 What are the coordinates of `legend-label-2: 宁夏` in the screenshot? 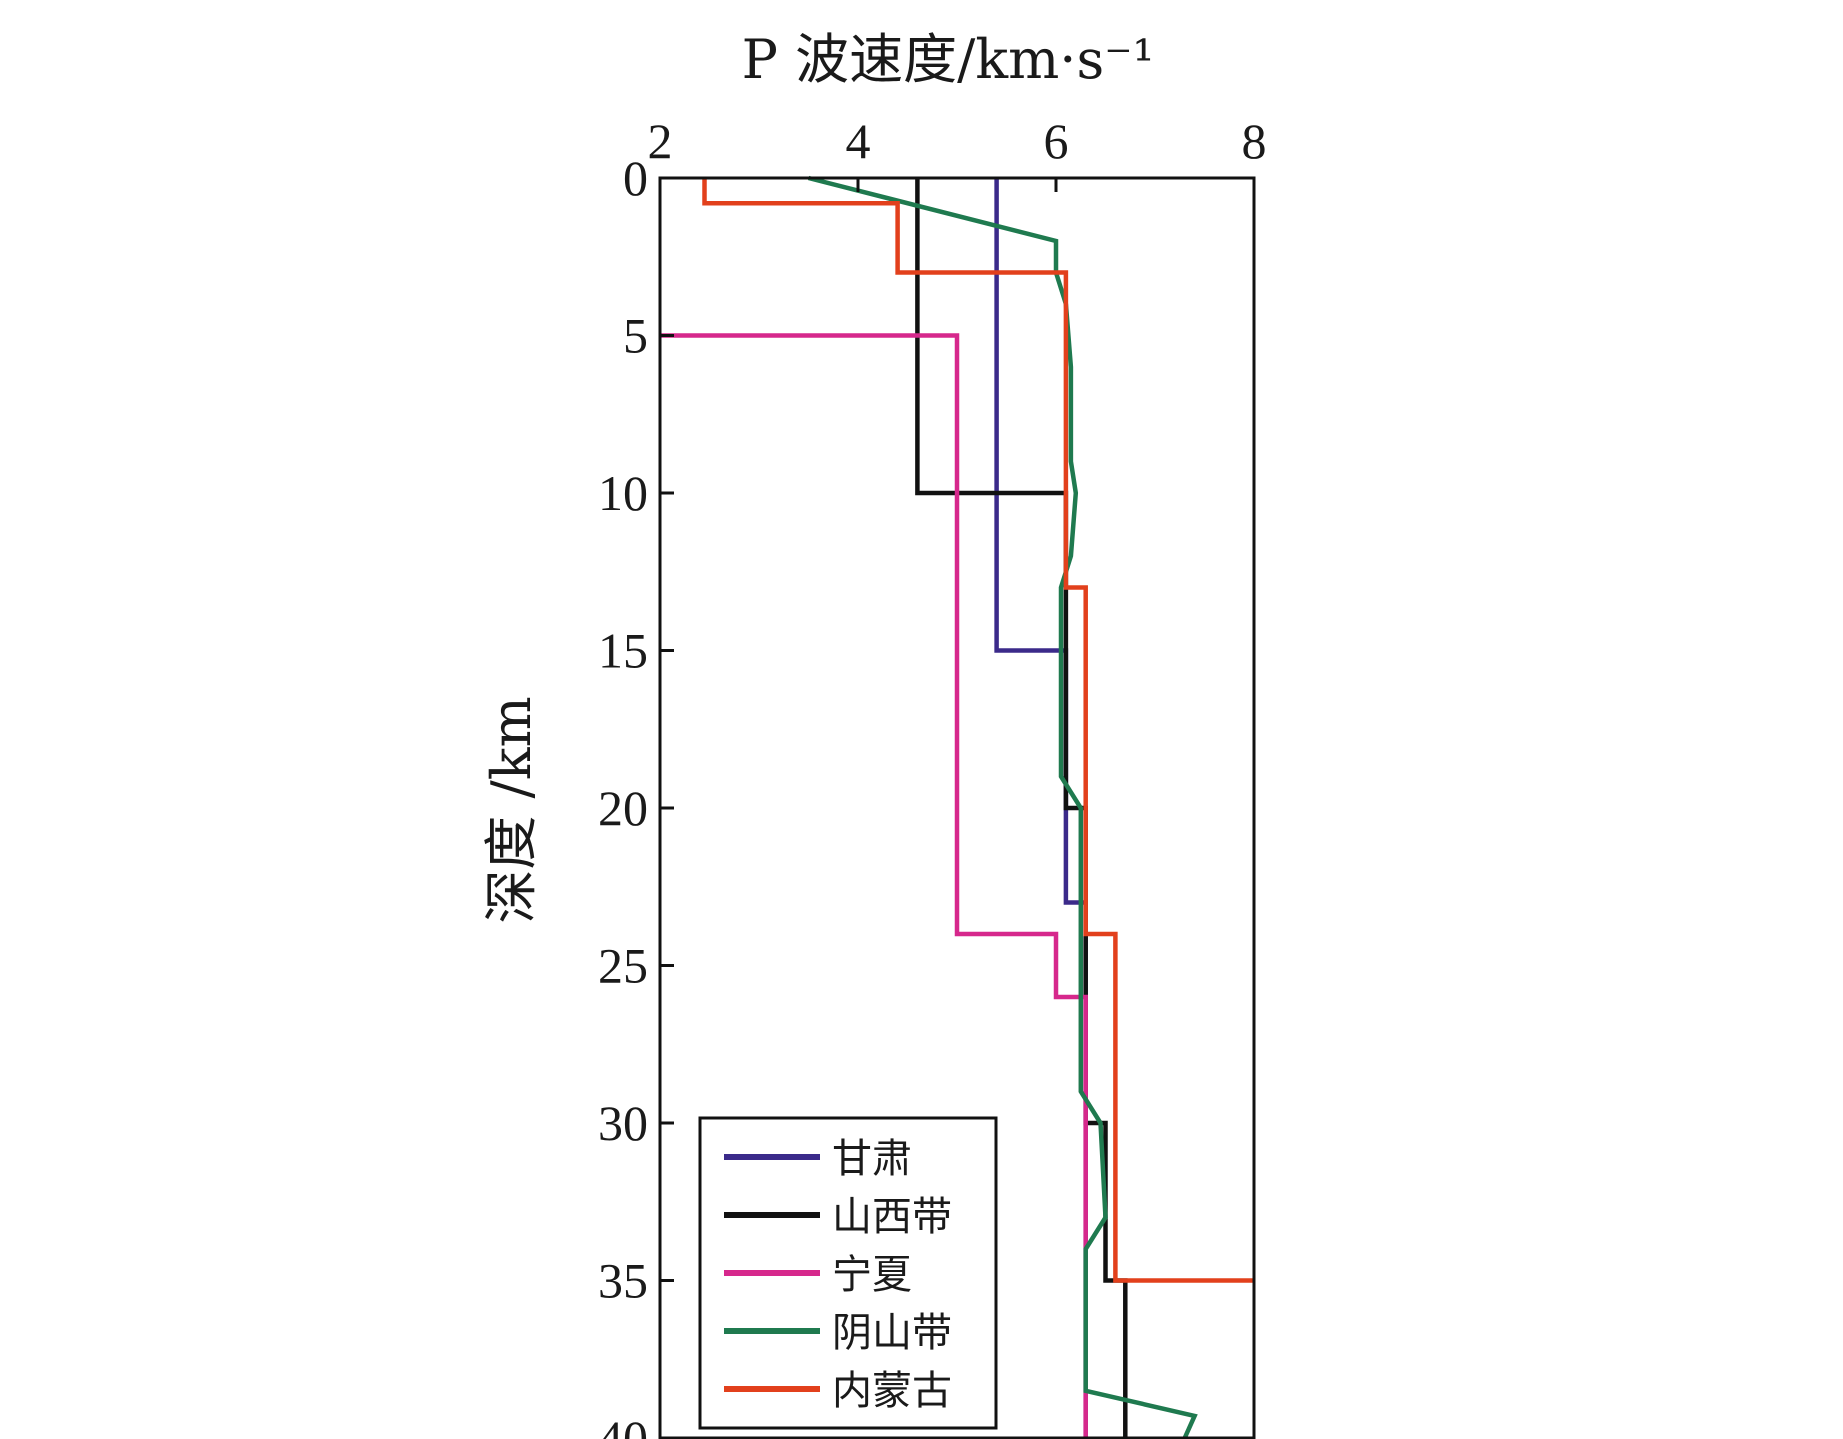 It's located at (872, 1275).